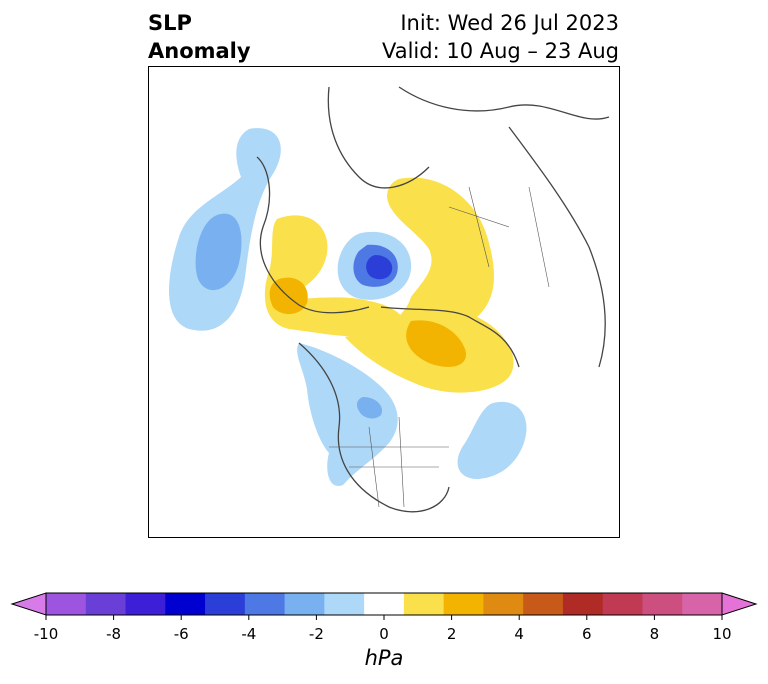 The image size is (768, 684). I want to click on anomaly-namerica-low, so click(347, 414).